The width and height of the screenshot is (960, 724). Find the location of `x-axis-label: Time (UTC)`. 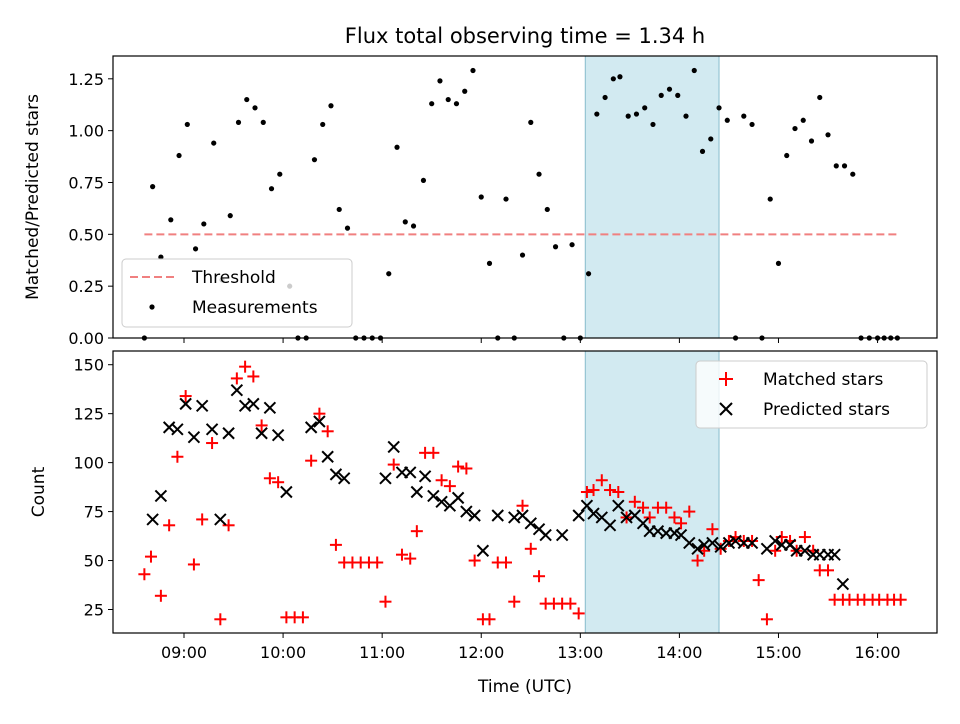

x-axis-label: Time (UTC) is located at coordinates (524, 687).